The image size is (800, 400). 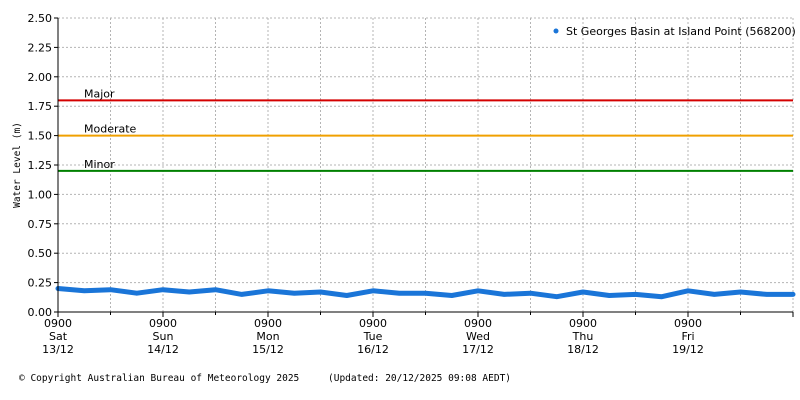 I want to click on y-axis-title: Water Level (m), so click(x=17, y=165).